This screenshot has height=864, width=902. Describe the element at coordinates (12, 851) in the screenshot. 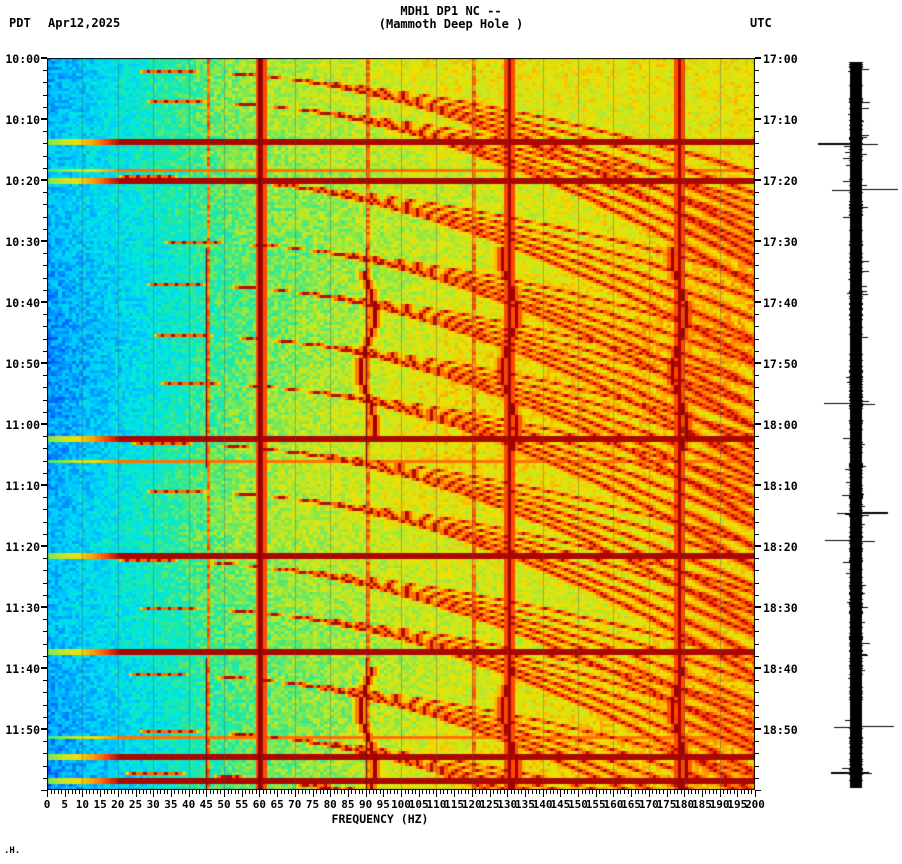

I see `corner-artifact-mark: .H.` at that location.